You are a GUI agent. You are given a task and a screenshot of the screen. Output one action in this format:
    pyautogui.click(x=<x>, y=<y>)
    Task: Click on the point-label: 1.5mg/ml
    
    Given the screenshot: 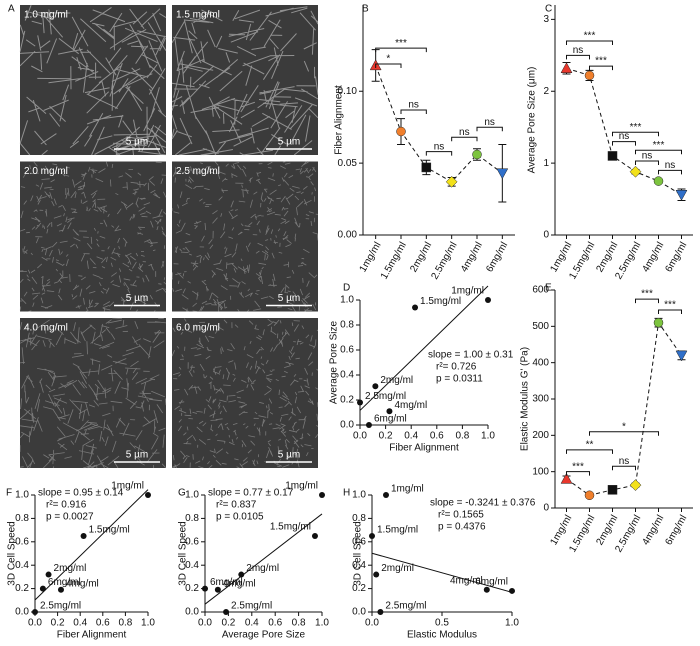 What is the action you would take?
    pyautogui.click(x=290, y=527)
    